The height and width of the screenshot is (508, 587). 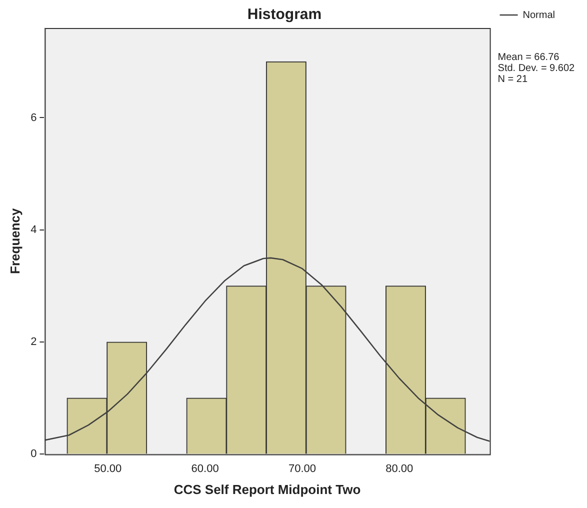 What do you see at coordinates (267, 489) in the screenshot?
I see `x-axis-title: CCS Self Report Midpoint Two` at bounding box center [267, 489].